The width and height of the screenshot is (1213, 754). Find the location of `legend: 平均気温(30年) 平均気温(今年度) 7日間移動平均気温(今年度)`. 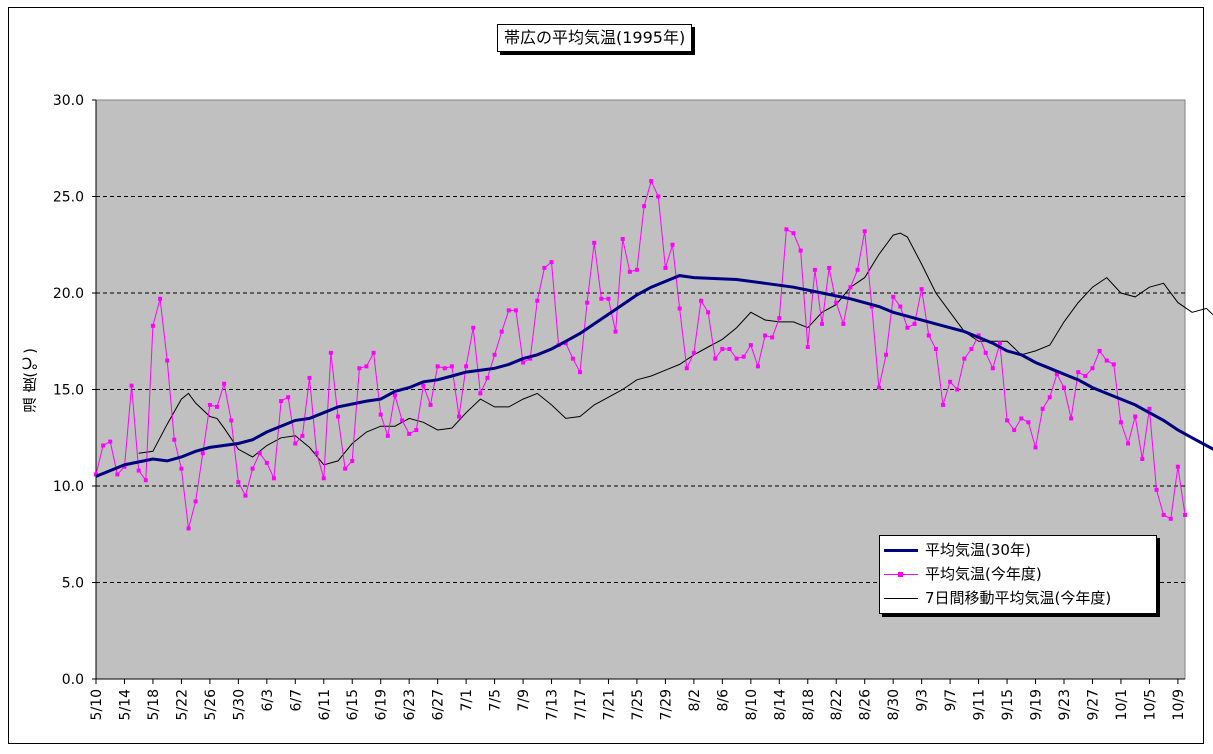

legend: 平均気温(30年) 平均気温(今年度) 7日間移動平均気温(今年度) is located at coordinates (1018, 574).